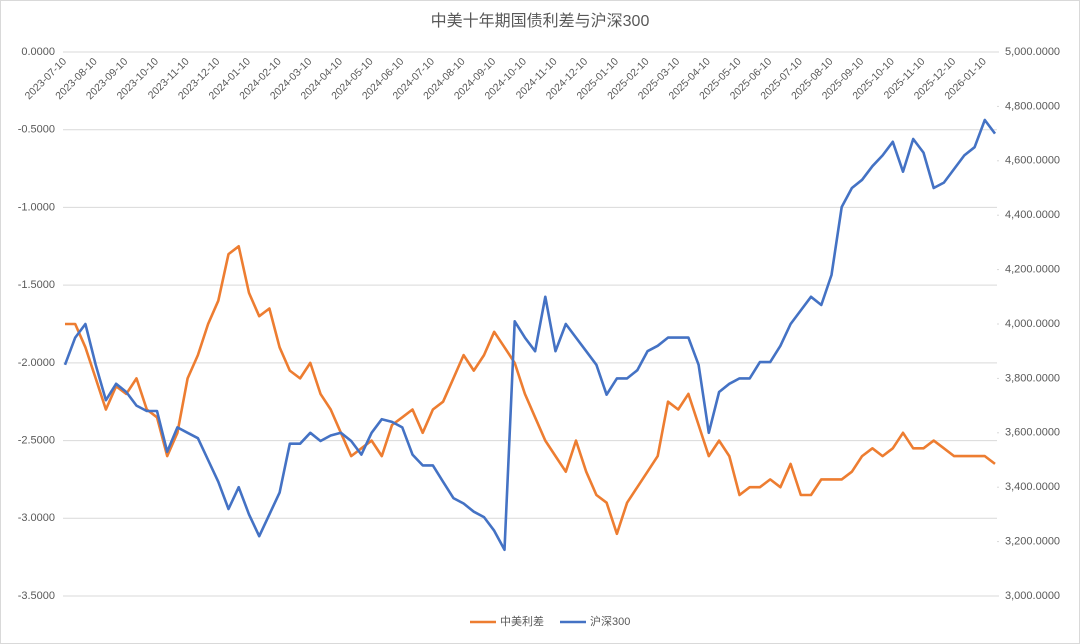 Image resolution: width=1080 pixels, height=644 pixels. What do you see at coordinates (36, 596) in the screenshot?
I see `y-tick-label: -3.5000` at bounding box center [36, 596].